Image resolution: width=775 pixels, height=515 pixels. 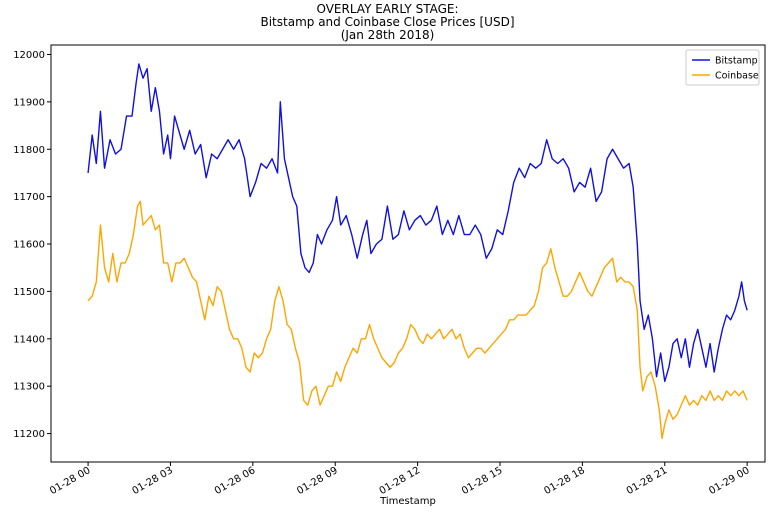 What do you see at coordinates (387, 22) in the screenshot?
I see `chart-title-line-2: Bitstamp and Coinbase Close Prices [USD]` at bounding box center [387, 22].